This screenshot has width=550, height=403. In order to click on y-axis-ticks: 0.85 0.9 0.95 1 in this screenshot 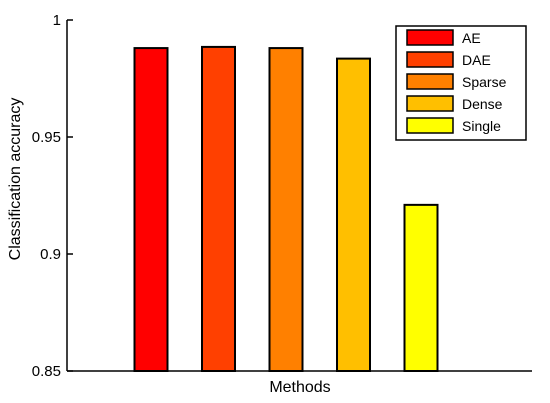, I will do `click(52, 196)`.